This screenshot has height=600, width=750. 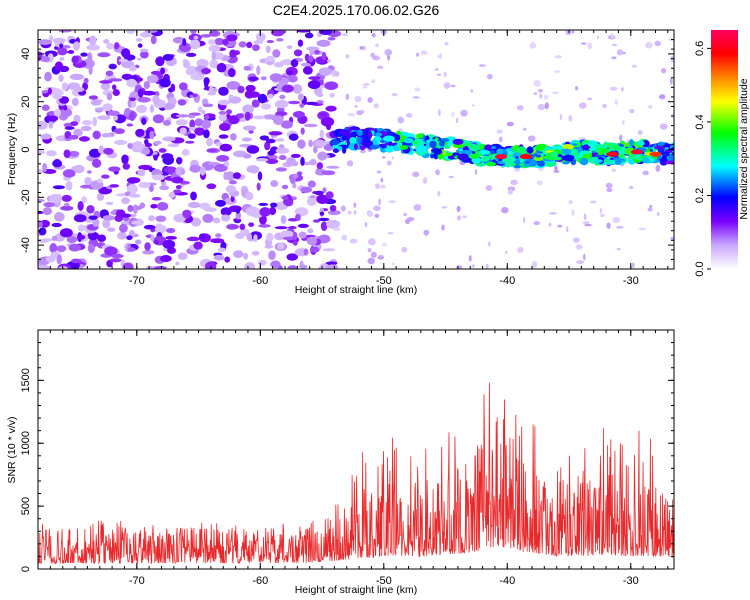 What do you see at coordinates (384, 581) in the screenshot?
I see `x-tick-label: -50` at bounding box center [384, 581].